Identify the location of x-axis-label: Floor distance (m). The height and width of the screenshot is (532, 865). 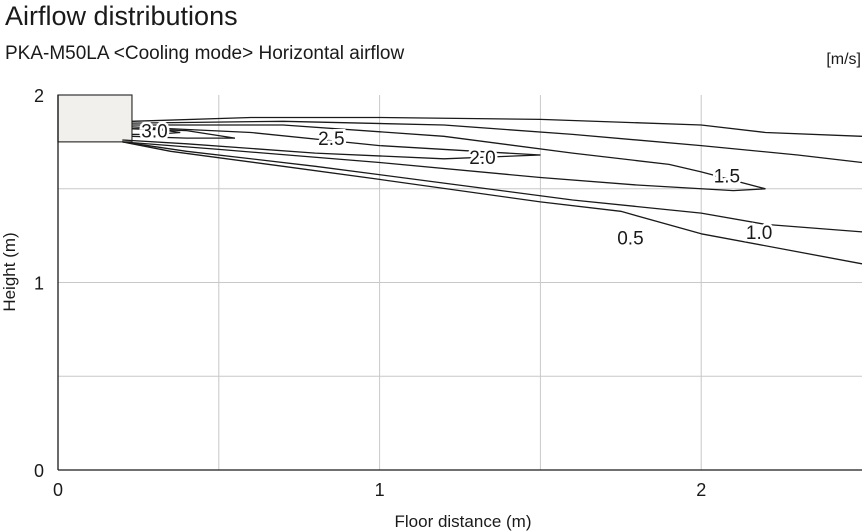
(463, 521).